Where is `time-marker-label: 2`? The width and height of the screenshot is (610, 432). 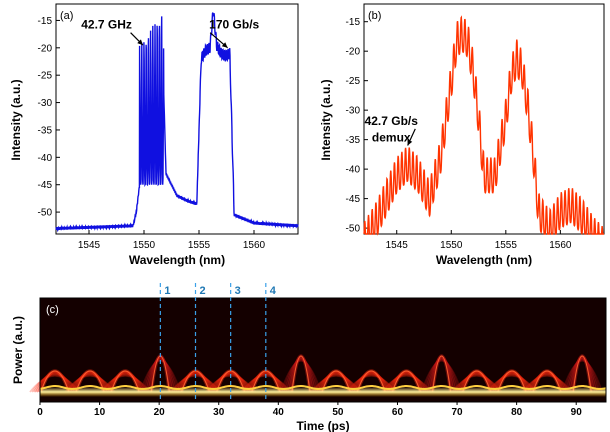
time-marker-label: 2 is located at coordinates (203, 291).